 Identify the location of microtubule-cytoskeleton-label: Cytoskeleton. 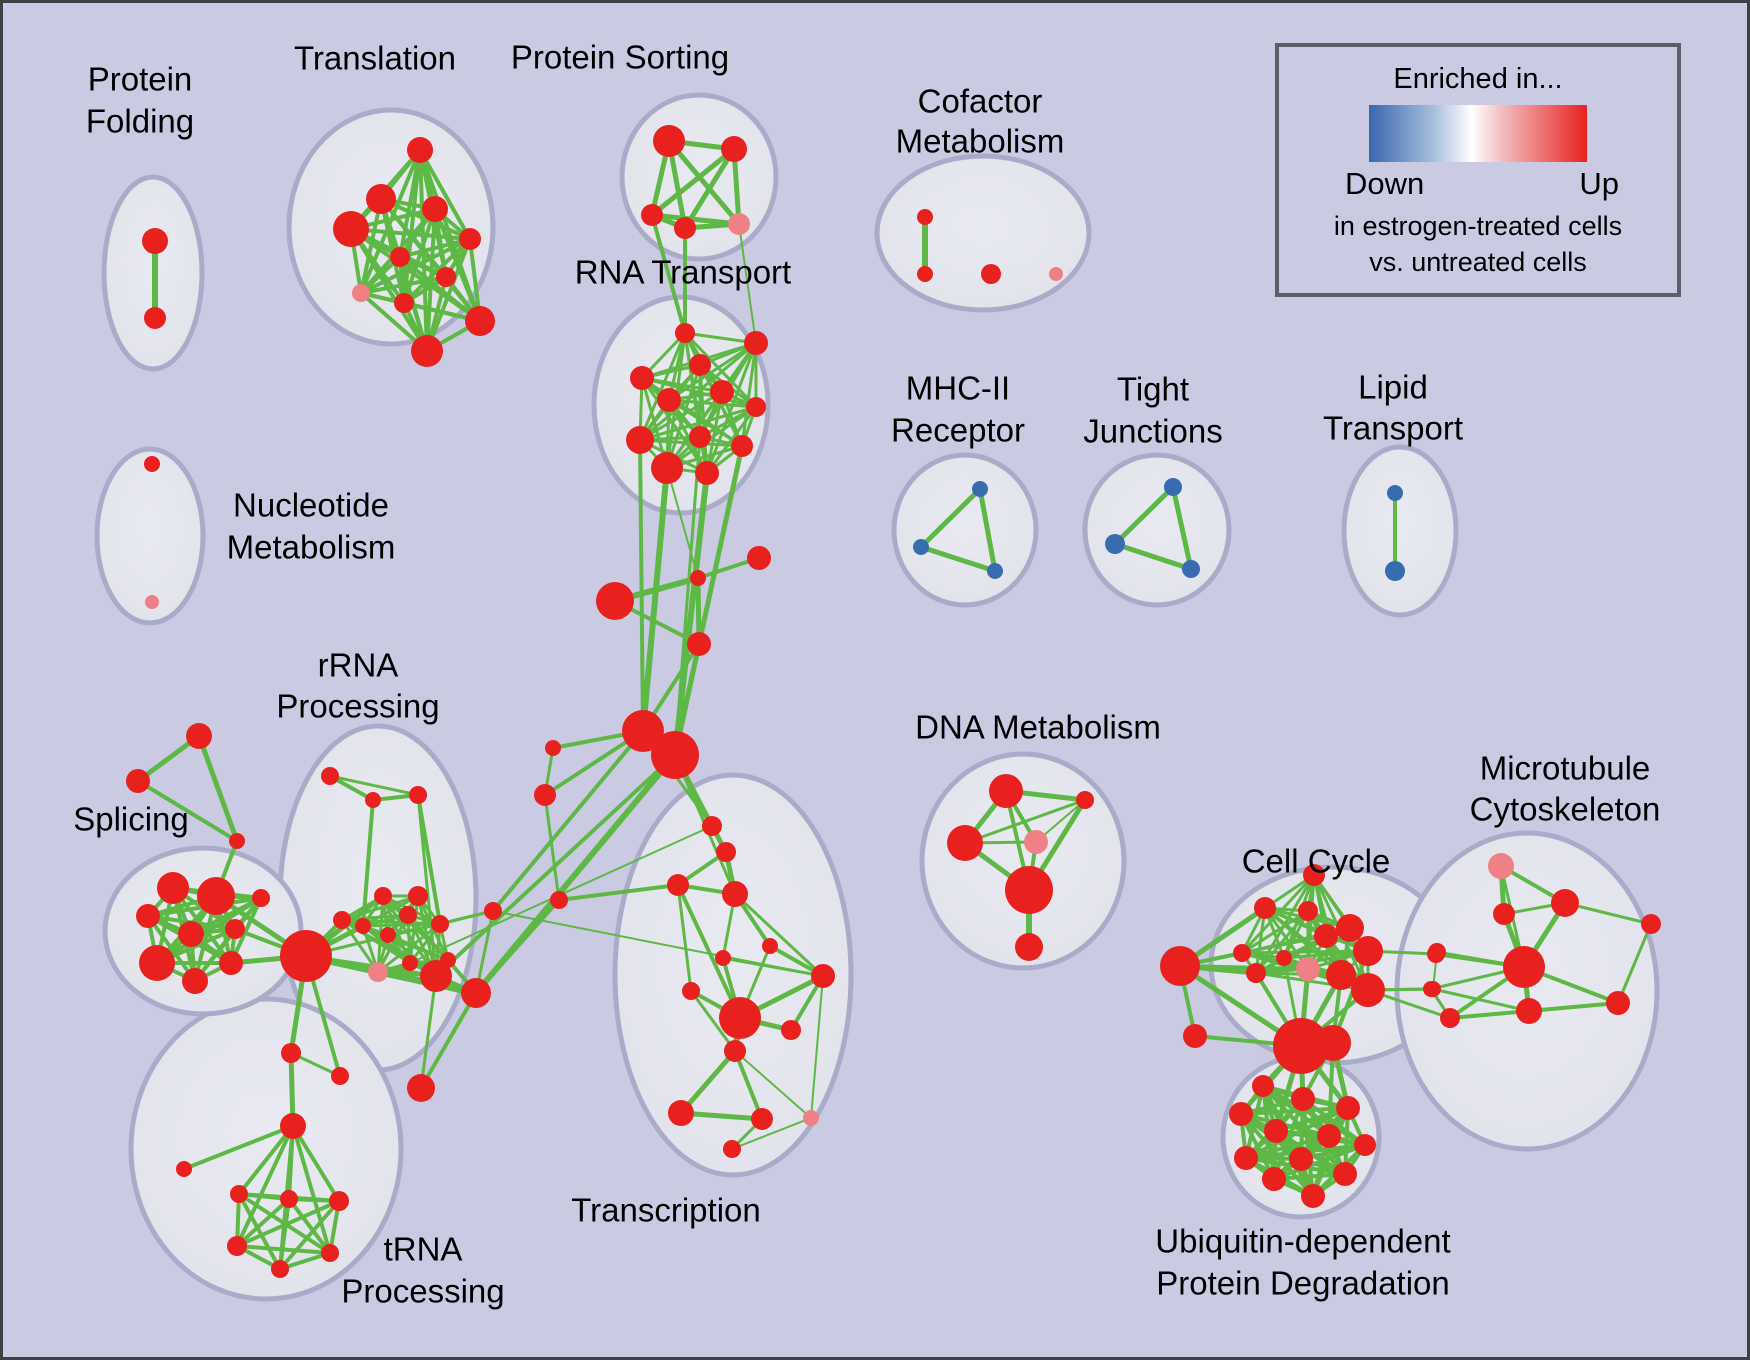
(1565, 809).